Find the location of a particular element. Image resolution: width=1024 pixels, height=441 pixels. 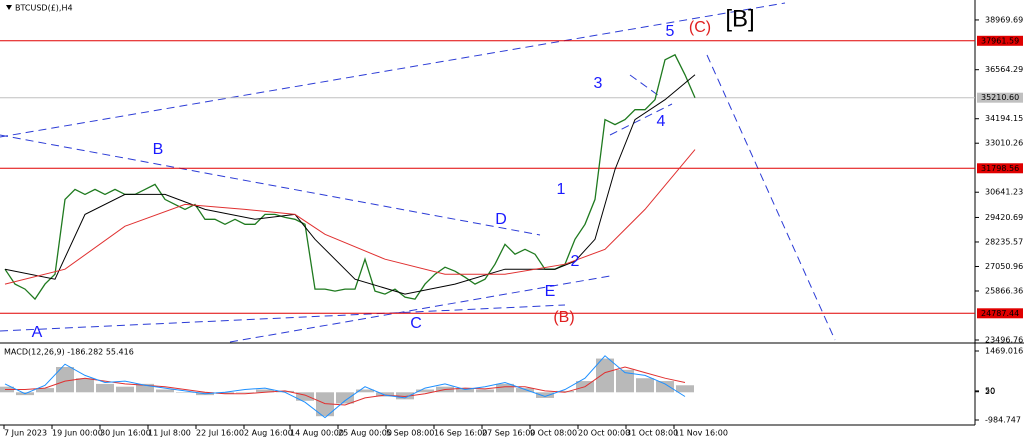

symbol-marker is located at coordinates (9, 7).